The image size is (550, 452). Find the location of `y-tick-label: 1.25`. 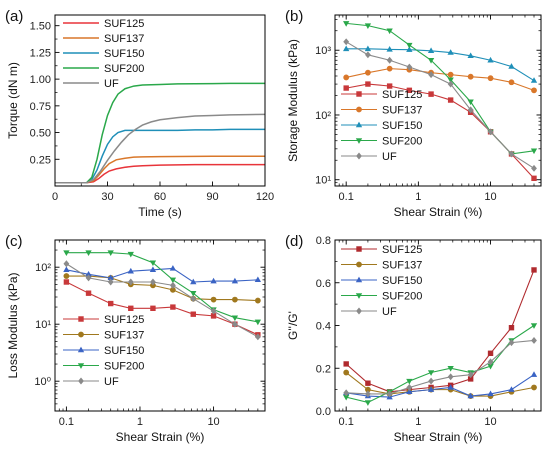

y-tick-label: 1.25 is located at coordinates (40, 53).